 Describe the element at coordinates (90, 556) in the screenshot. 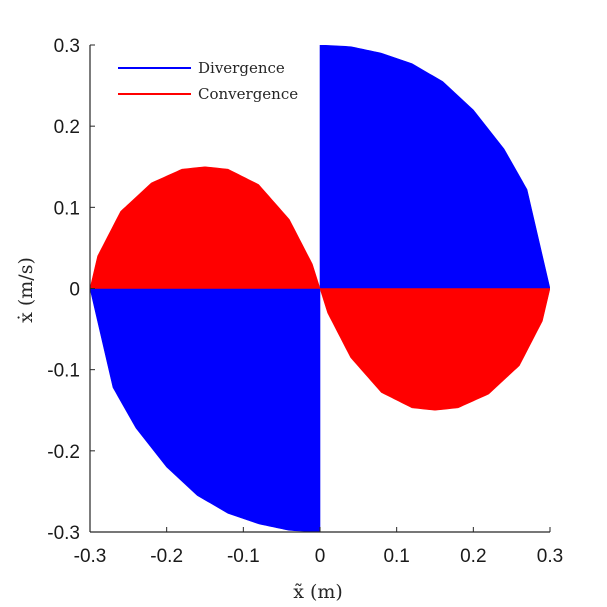

I see `x-tick-label: -0.3` at that location.